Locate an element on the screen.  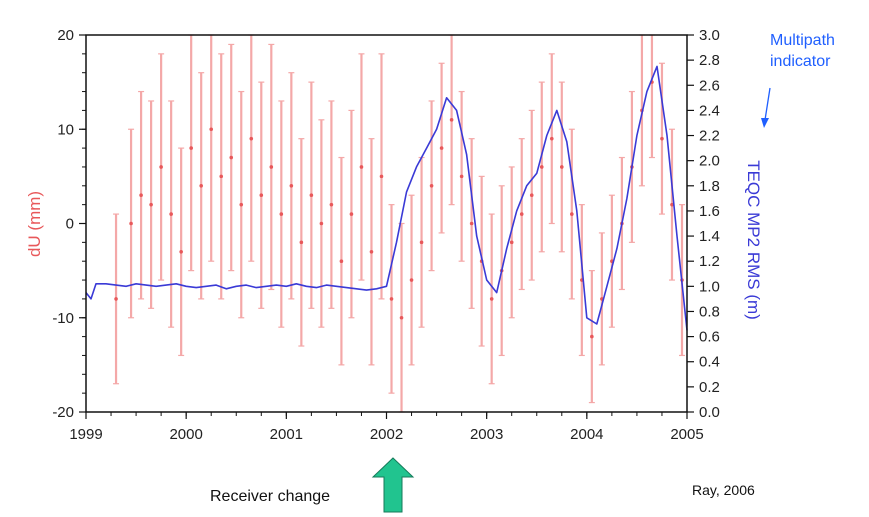
y2-tick-label: 0.2 is located at coordinates (709, 387).